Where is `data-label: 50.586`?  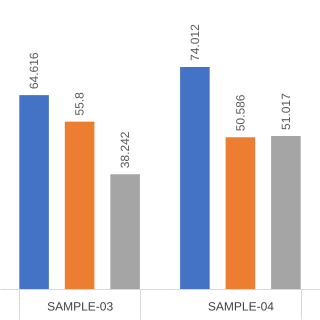 data-label: 50.586 is located at coordinates (240, 113).